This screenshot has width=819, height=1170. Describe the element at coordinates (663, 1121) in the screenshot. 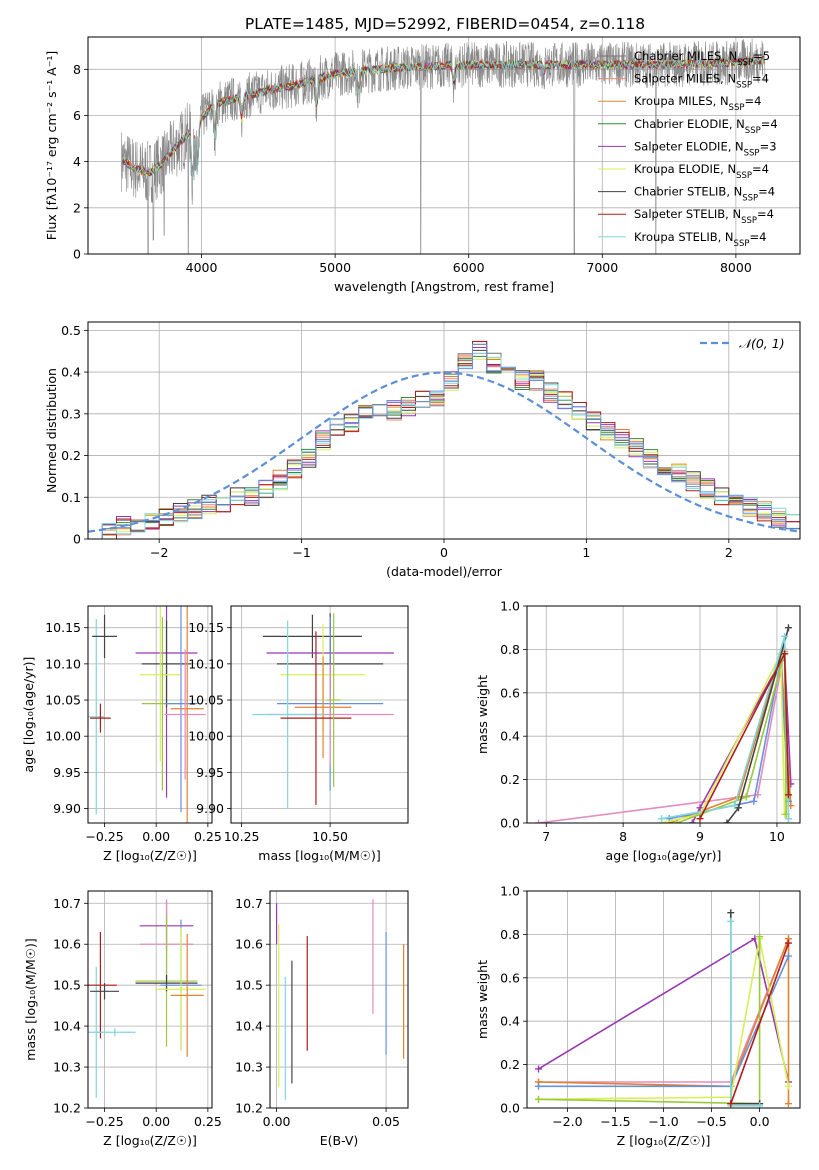

I see `x-tick-label: −1.0` at that location.